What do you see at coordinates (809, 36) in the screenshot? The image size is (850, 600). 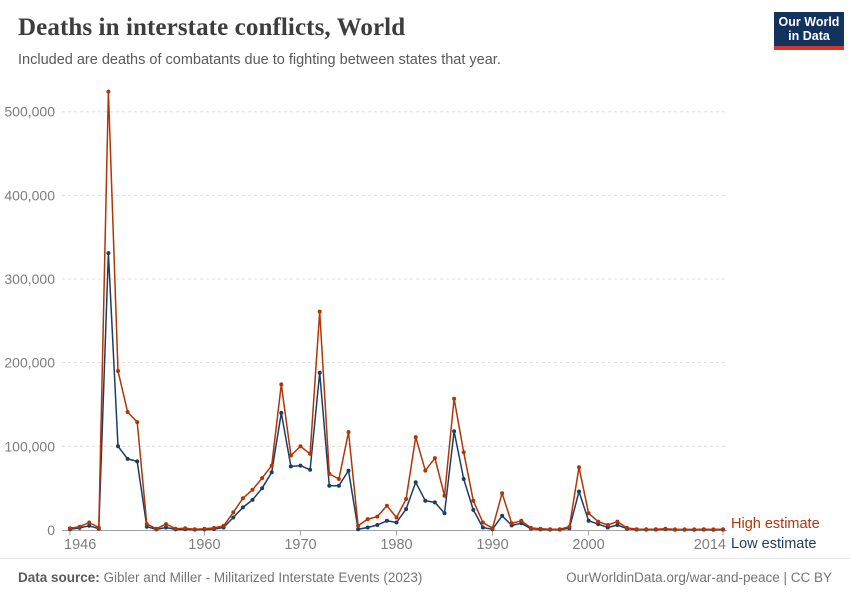 I see `owid-logo-line2: in Data` at bounding box center [809, 36].